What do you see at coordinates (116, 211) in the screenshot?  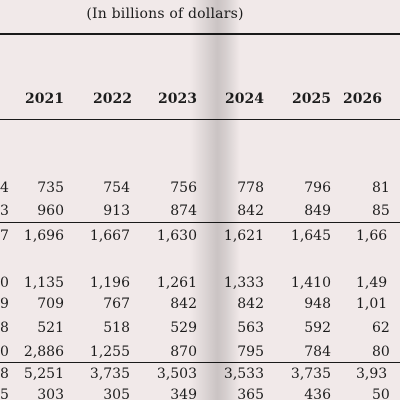 I see `cell-2022: 913` at bounding box center [116, 211].